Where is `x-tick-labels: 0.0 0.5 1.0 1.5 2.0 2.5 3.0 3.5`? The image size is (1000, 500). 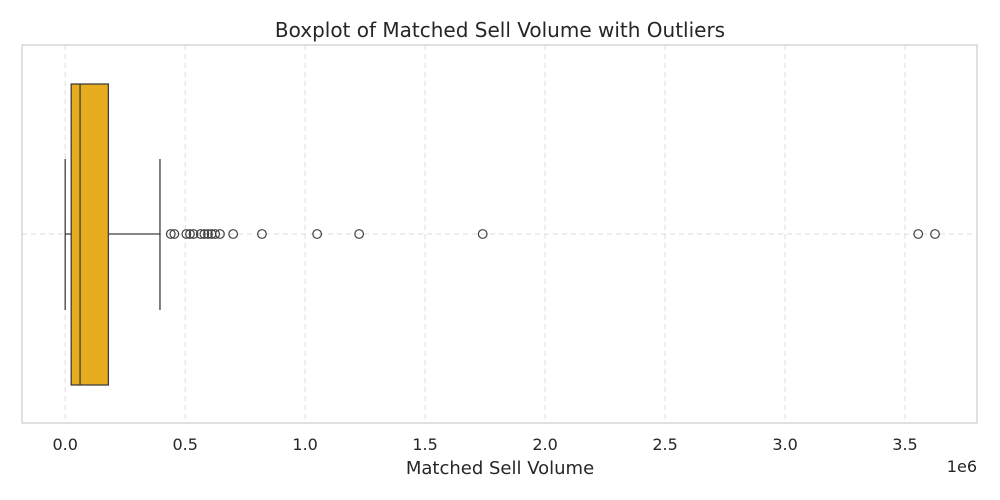
x-tick-labels: 0.0 0.5 1.0 1.5 2.0 2.5 3.0 3.5 is located at coordinates (484, 444).